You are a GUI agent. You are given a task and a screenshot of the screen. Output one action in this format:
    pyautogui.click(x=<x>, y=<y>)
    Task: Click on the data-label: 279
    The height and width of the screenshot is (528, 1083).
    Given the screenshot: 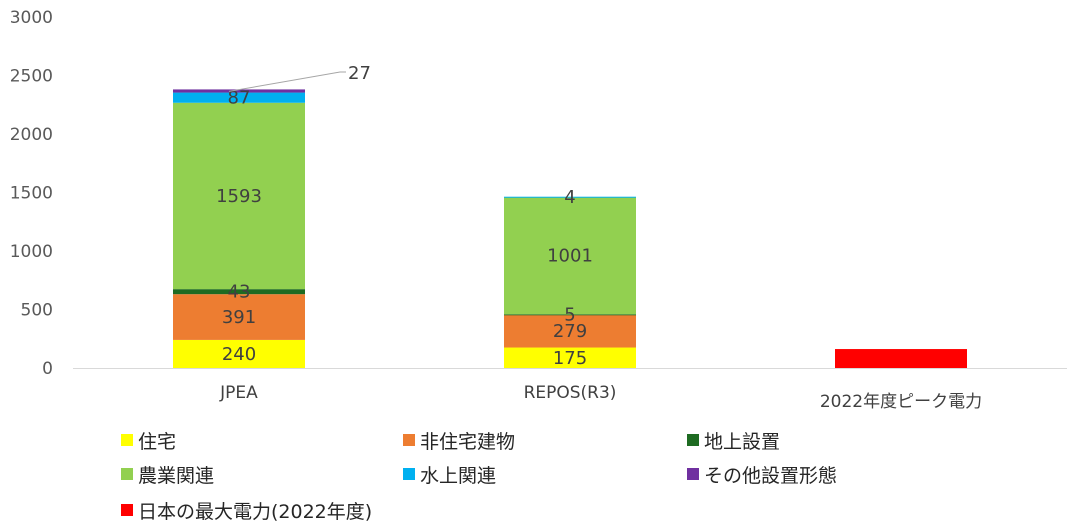 What is the action you would take?
    pyautogui.click(x=570, y=331)
    